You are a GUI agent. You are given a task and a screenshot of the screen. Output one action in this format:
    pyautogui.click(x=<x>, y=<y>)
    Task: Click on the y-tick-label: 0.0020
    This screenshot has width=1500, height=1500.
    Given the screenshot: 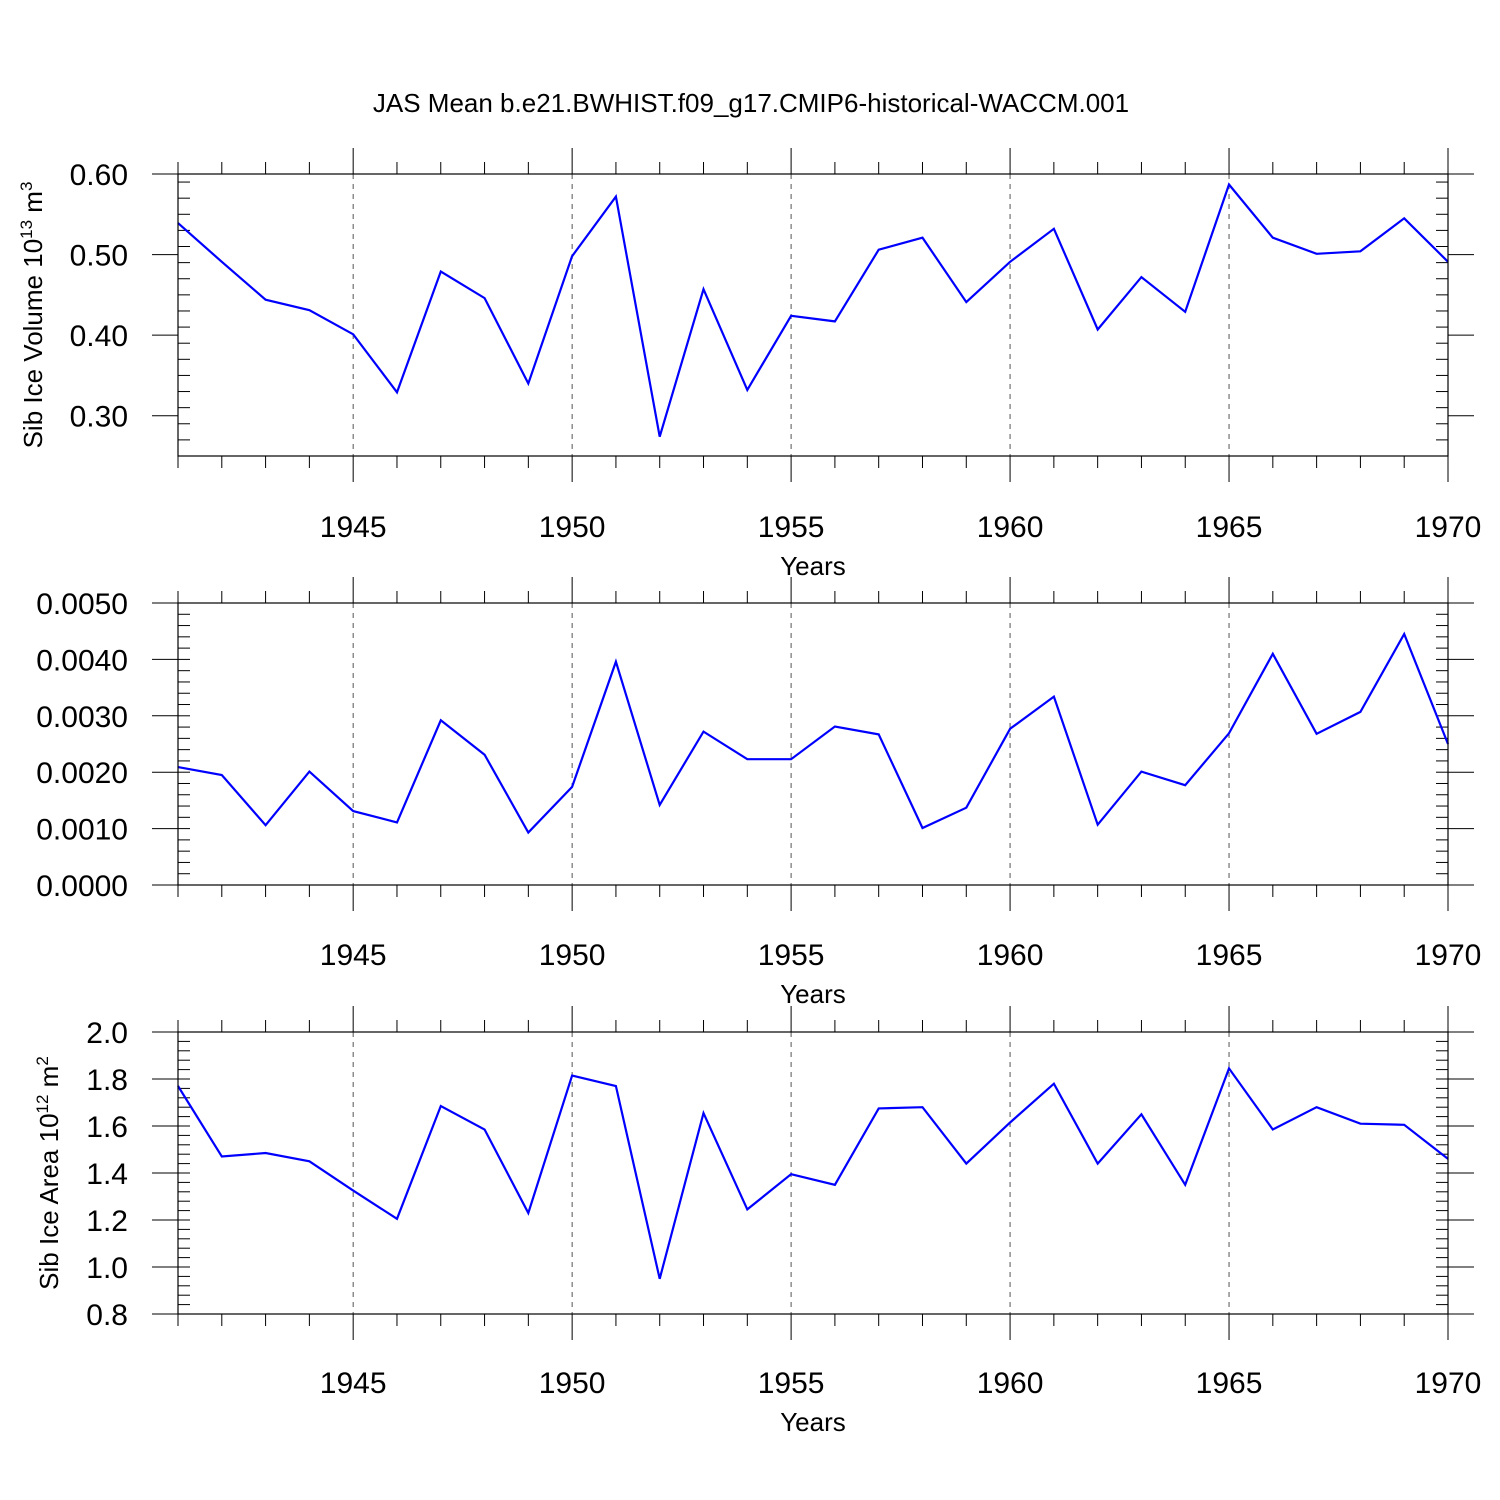 What is the action you would take?
    pyautogui.click(x=82, y=773)
    